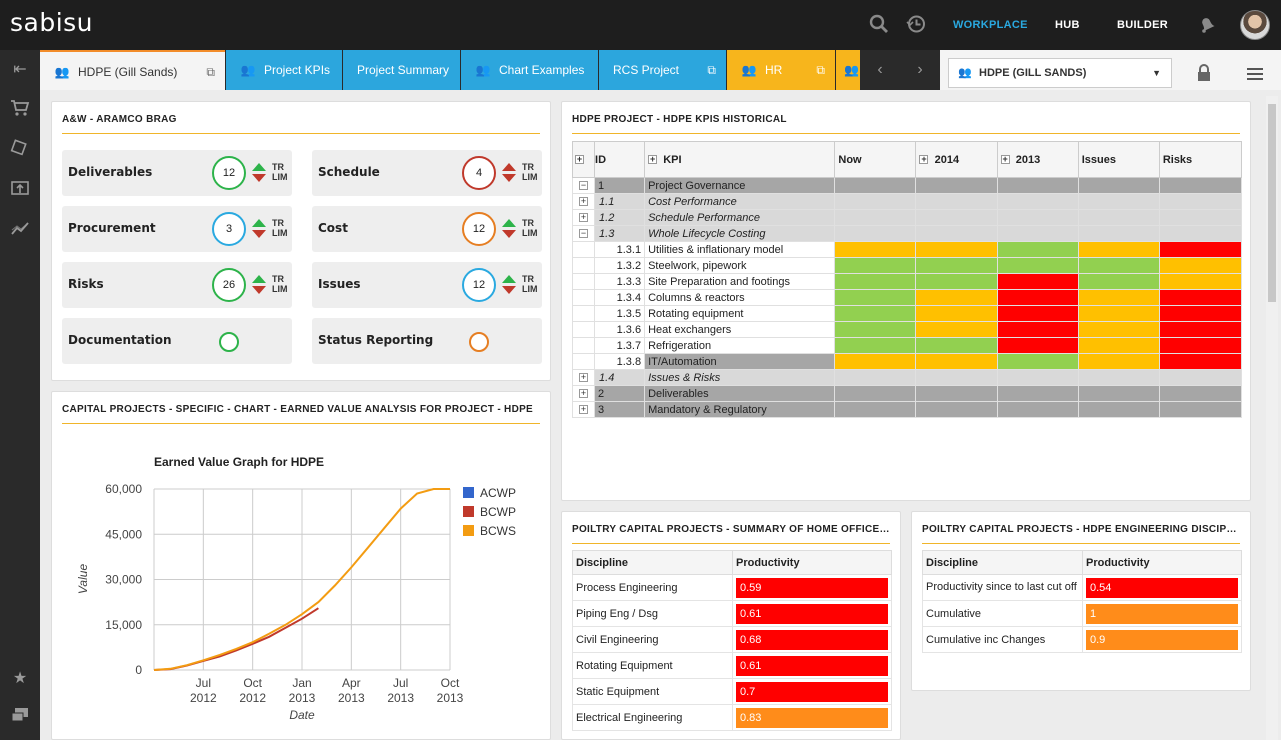 The image size is (1281, 740). Describe the element at coordinates (732, 717) in the screenshot. I see `table-row: Electrical Engineering 0.83` at that location.